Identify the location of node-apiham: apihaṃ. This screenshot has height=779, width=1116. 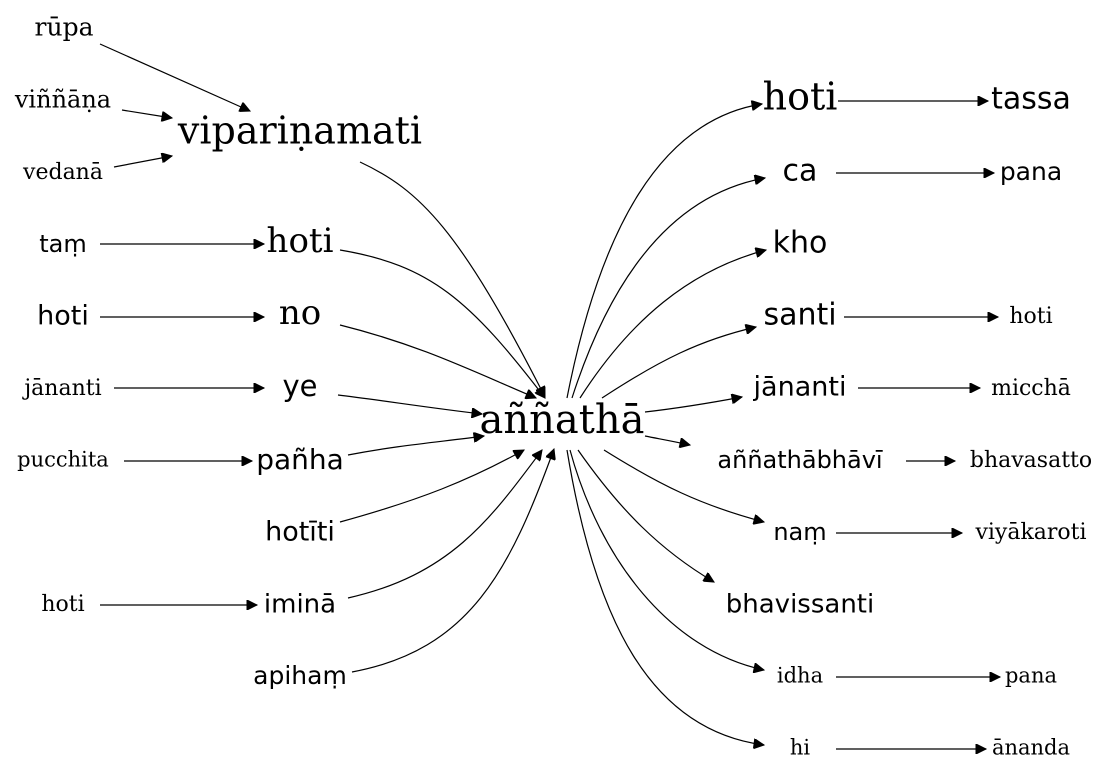
(300, 675).